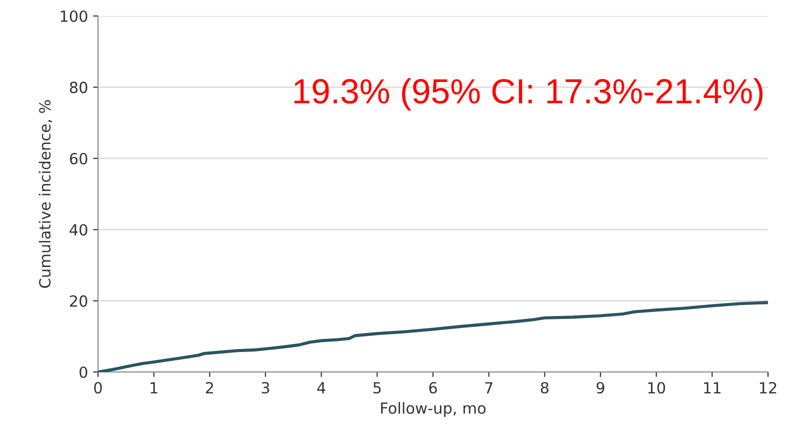 This screenshot has height=432, width=796. What do you see at coordinates (544, 388) in the screenshot?
I see `x-tick-label: 8` at bounding box center [544, 388].